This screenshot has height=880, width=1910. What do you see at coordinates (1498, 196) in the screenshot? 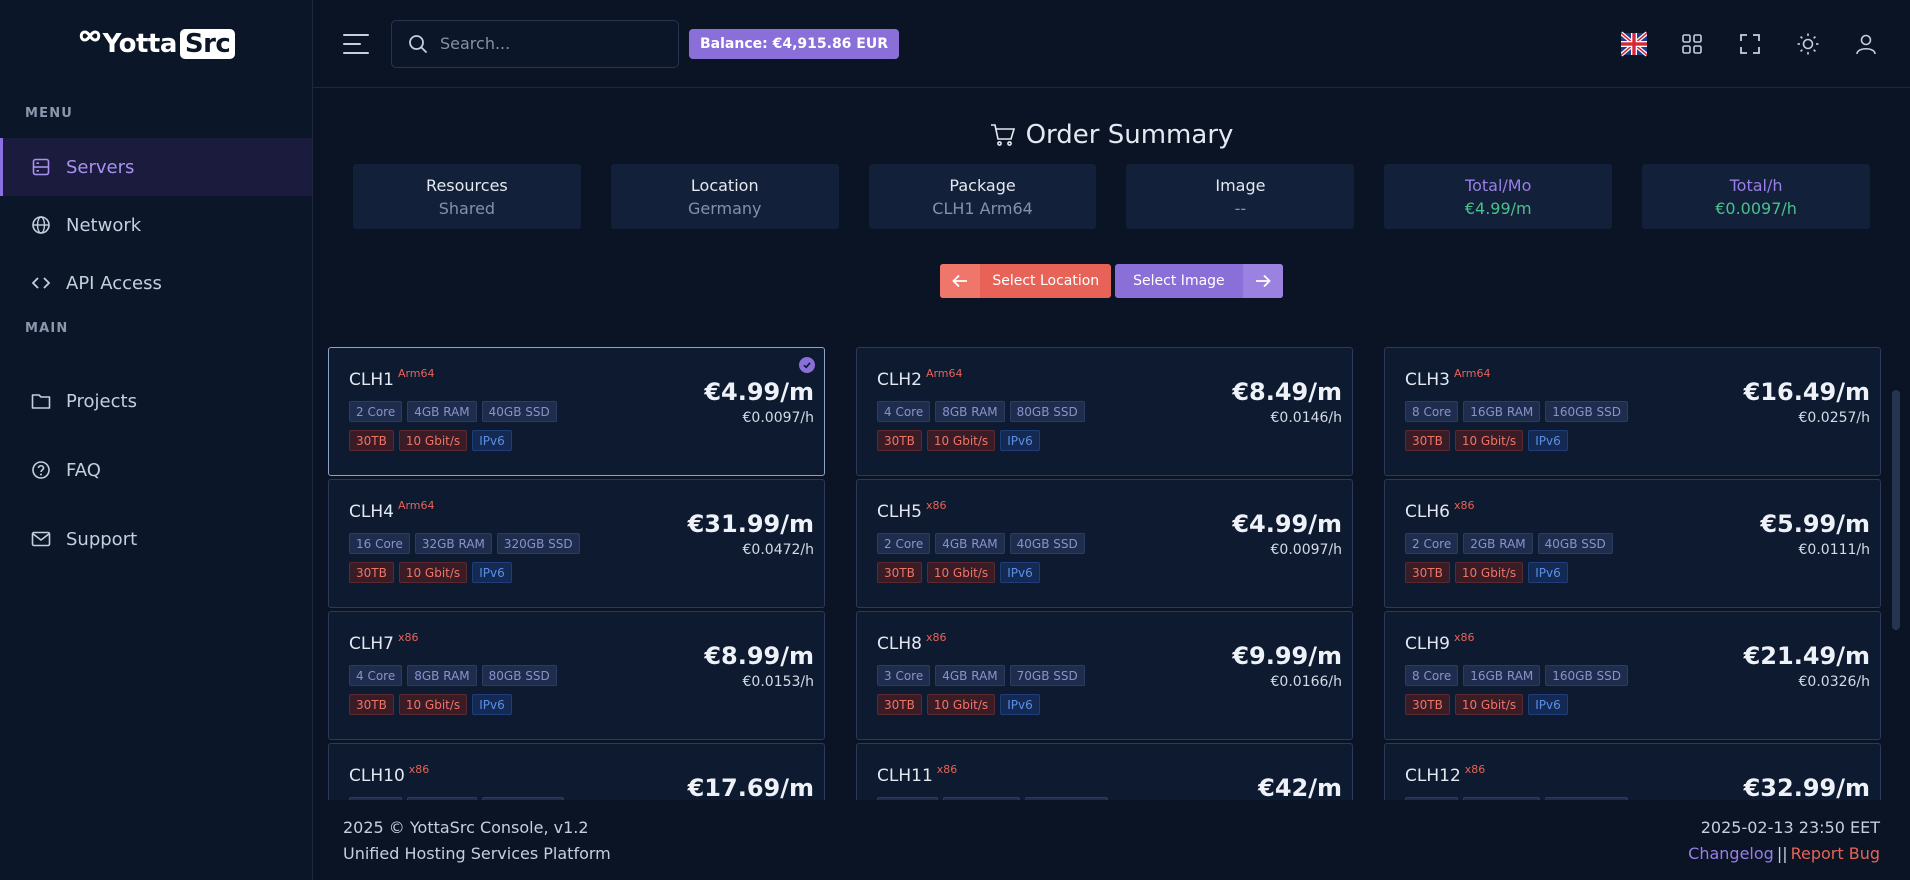
I see `summary-total-monthly: Total/Mo €4.99/m` at bounding box center [1498, 196].